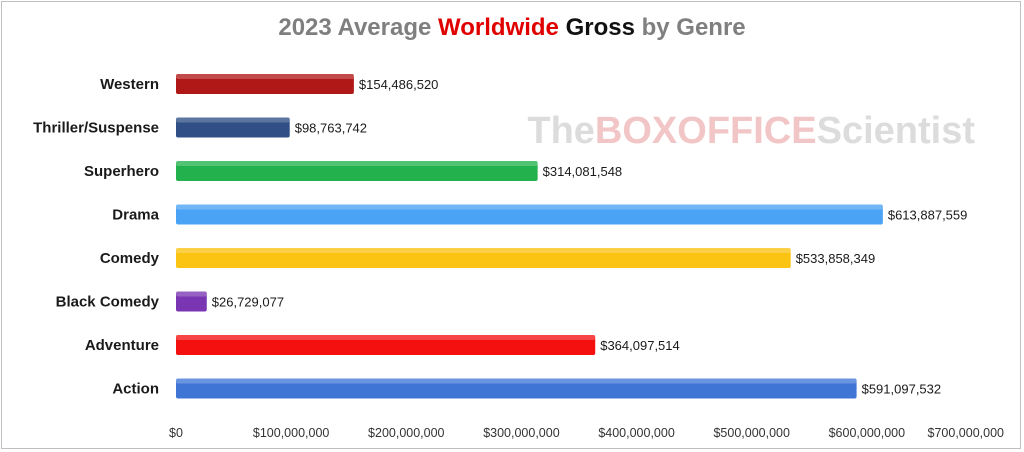 The height and width of the screenshot is (452, 1024). What do you see at coordinates (406, 433) in the screenshot?
I see `x-tick-label: $200,000,000` at bounding box center [406, 433].